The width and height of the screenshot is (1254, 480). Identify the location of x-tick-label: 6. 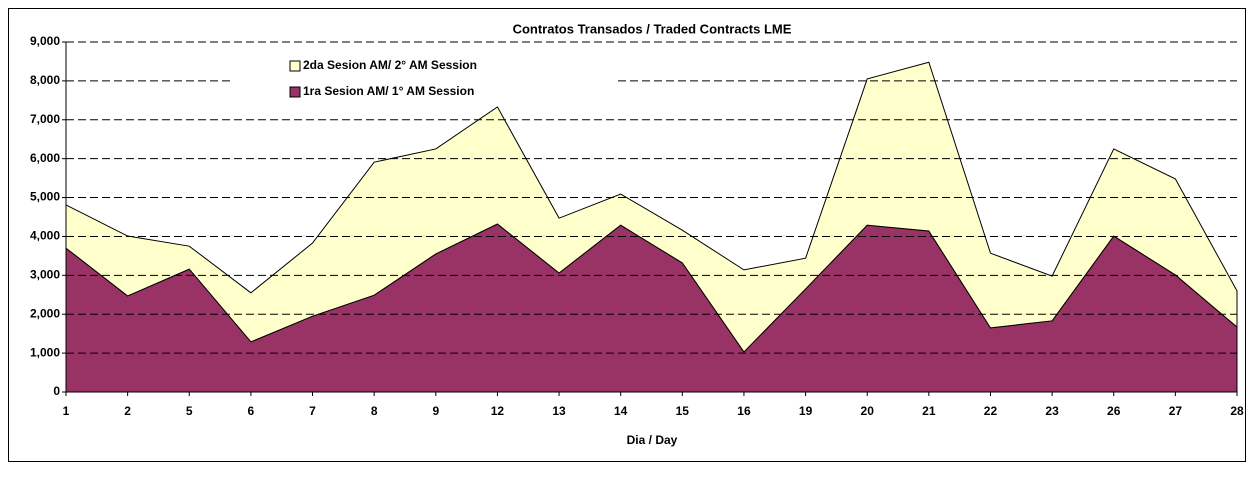
(251, 411).